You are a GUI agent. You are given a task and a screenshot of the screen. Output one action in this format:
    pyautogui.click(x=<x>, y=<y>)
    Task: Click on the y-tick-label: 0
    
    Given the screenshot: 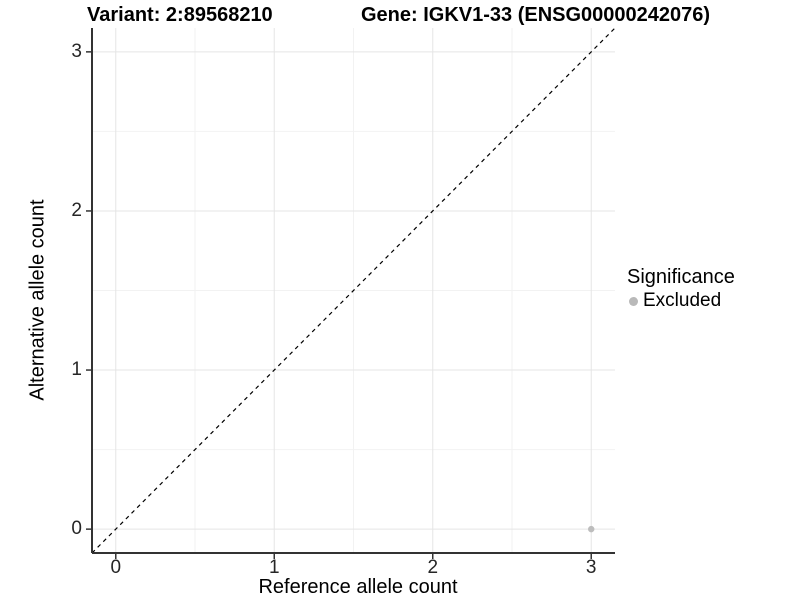 What is the action you would take?
    pyautogui.click(x=76, y=529)
    